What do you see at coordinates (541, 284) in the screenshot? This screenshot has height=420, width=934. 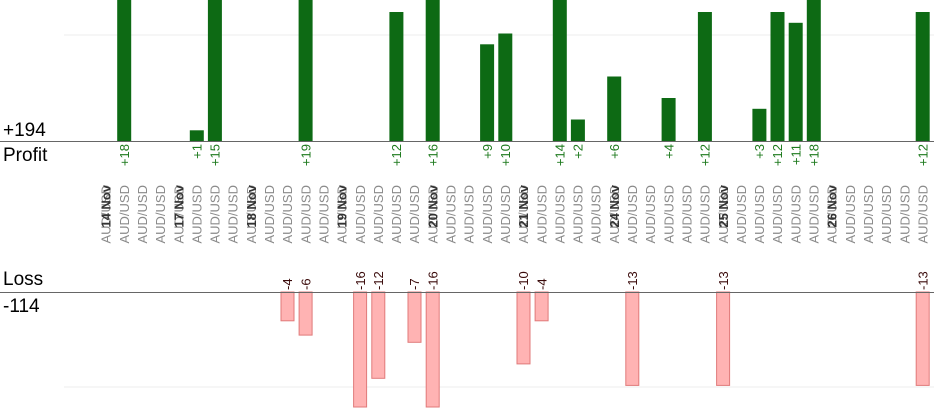 I see `loss-value-label: -4` at bounding box center [541, 284].